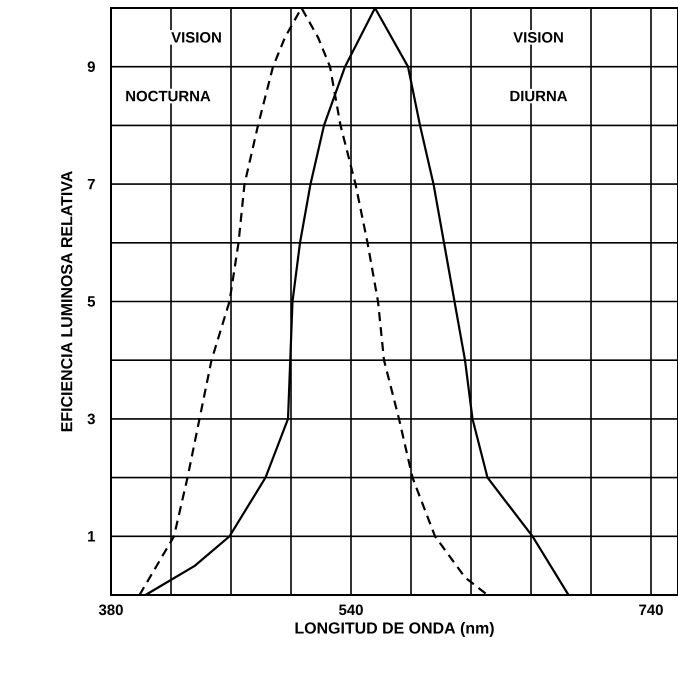 This screenshot has height=678, width=678. Describe the element at coordinates (92, 301) in the screenshot. I see `y-tick-label: 5` at that location.